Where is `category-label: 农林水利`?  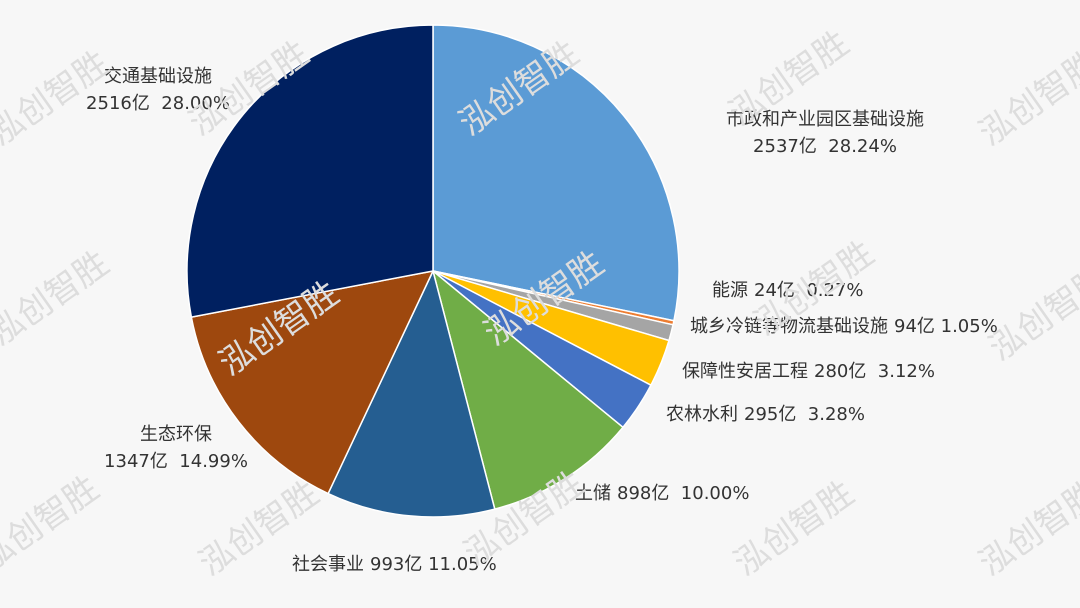
category-label: 农林水利 is located at coordinates (702, 414).